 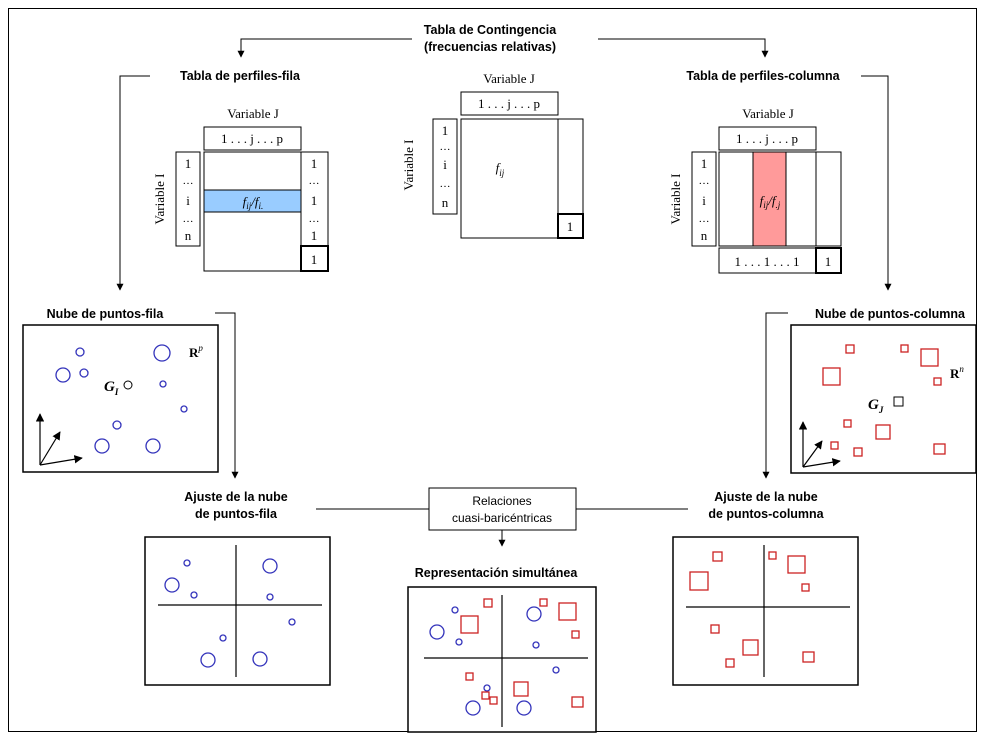 What do you see at coordinates (766, 497) in the screenshot?
I see `col-fit-title: Ajuste de la nube` at bounding box center [766, 497].